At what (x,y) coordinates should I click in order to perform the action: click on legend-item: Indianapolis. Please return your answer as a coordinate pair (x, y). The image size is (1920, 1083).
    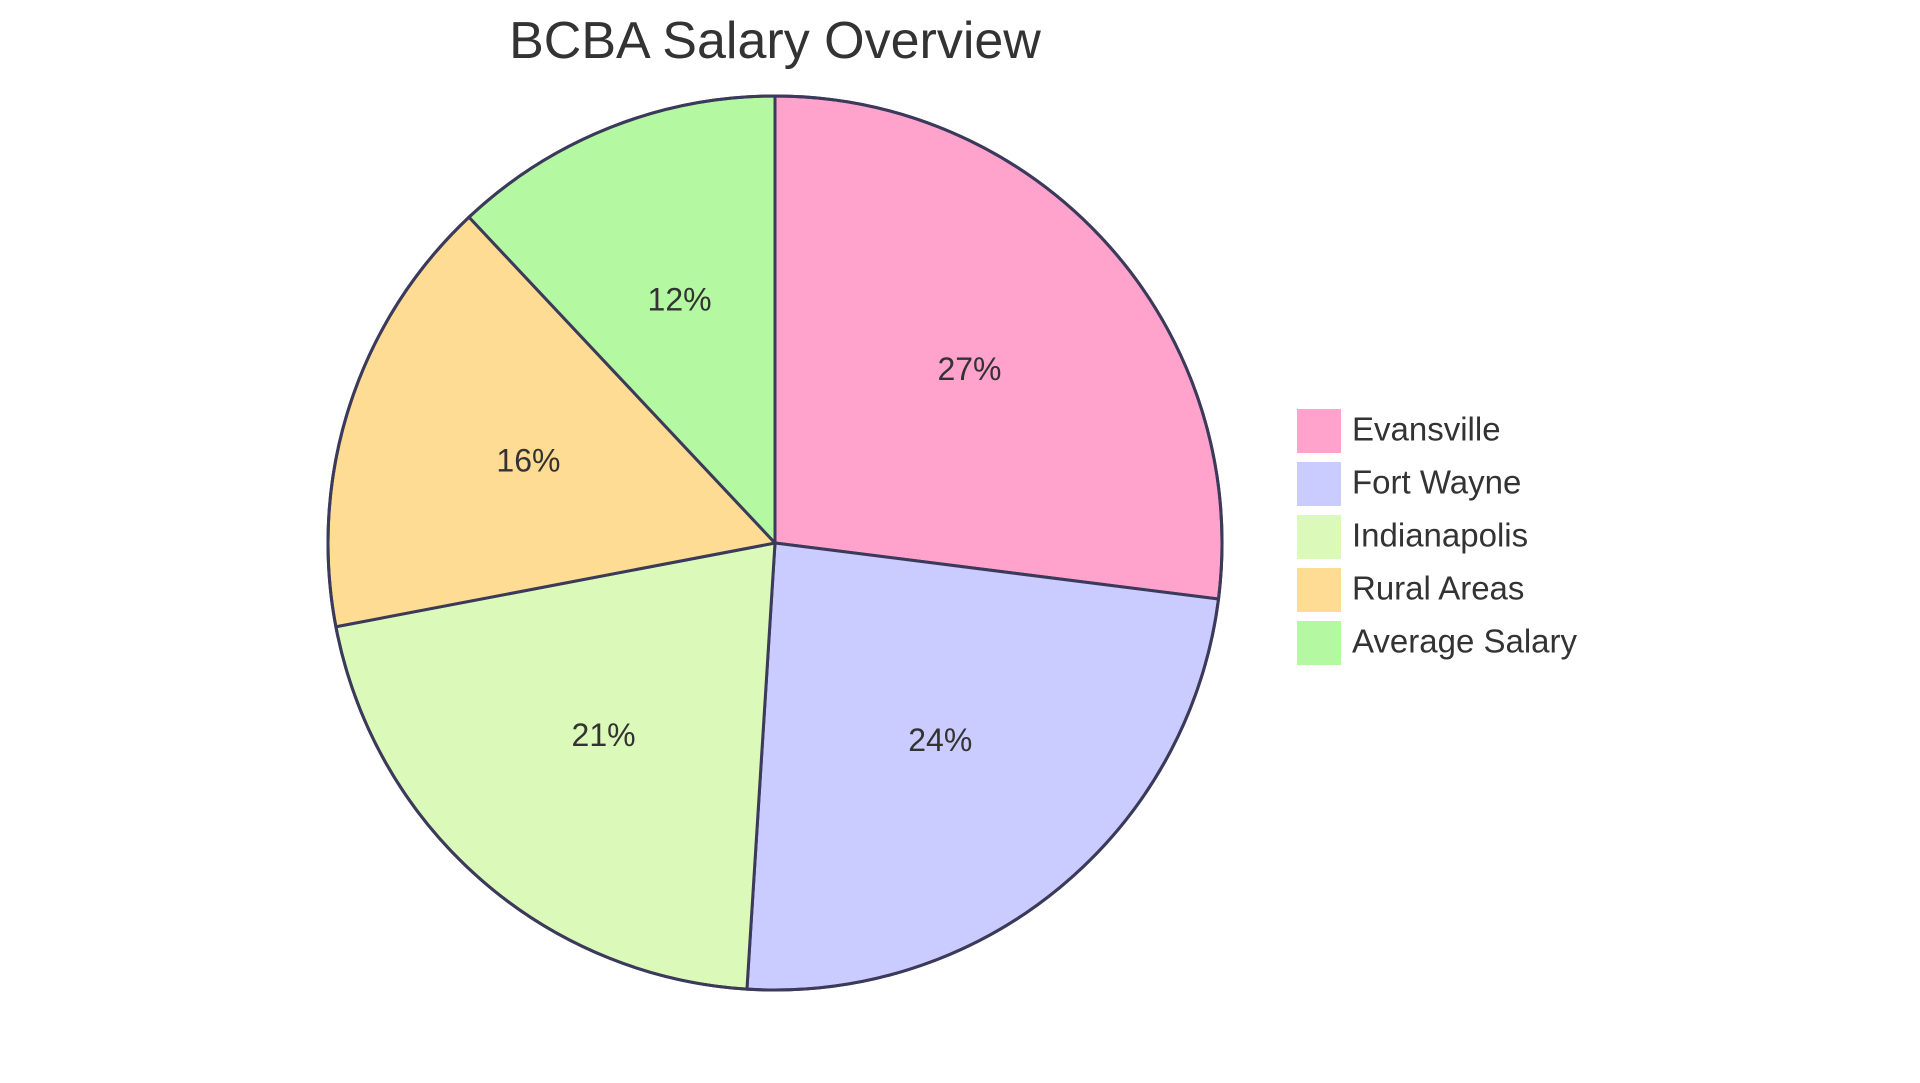
    Looking at the image, I should click on (1411, 537).